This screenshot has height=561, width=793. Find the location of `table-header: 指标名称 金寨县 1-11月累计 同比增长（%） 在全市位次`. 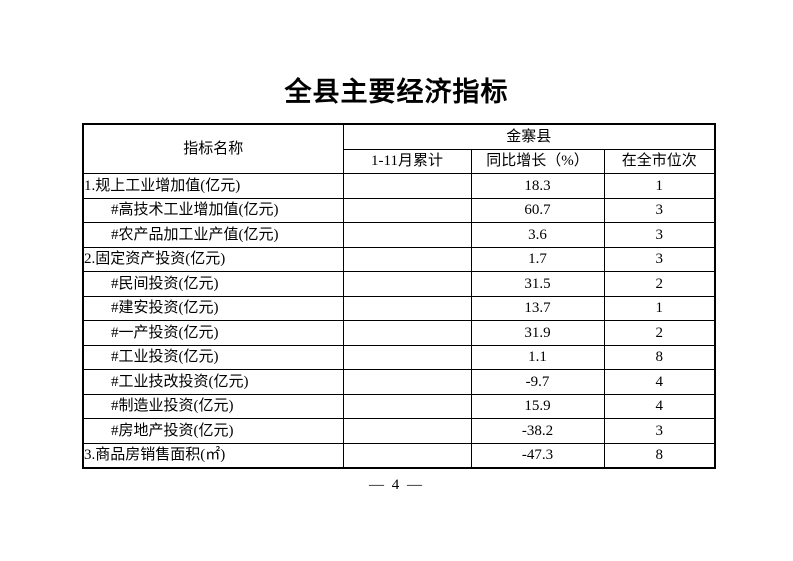

table-header: 指标名称 金寨县 1-11月累计 同比增长（%） 在全市位次 is located at coordinates (399, 148).